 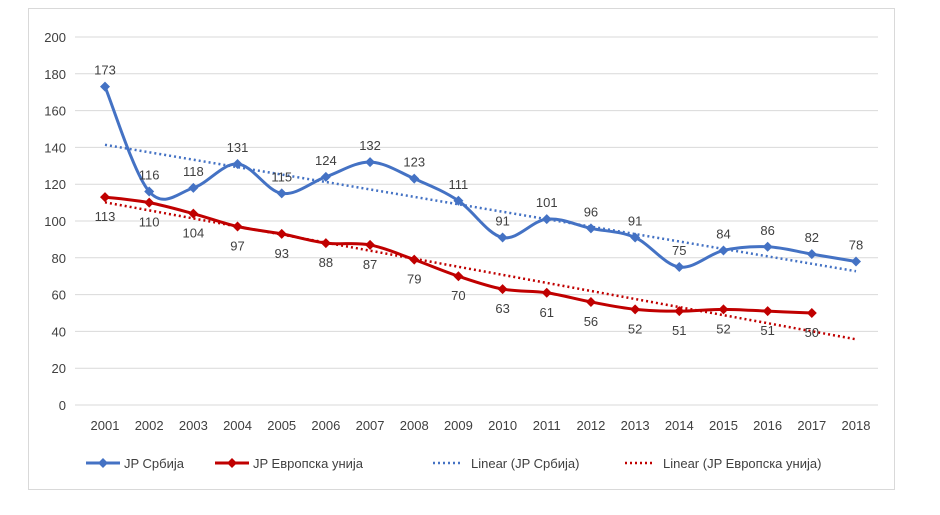 What do you see at coordinates (547, 425) in the screenshot?
I see `x-tick-label: 2011` at bounding box center [547, 425].